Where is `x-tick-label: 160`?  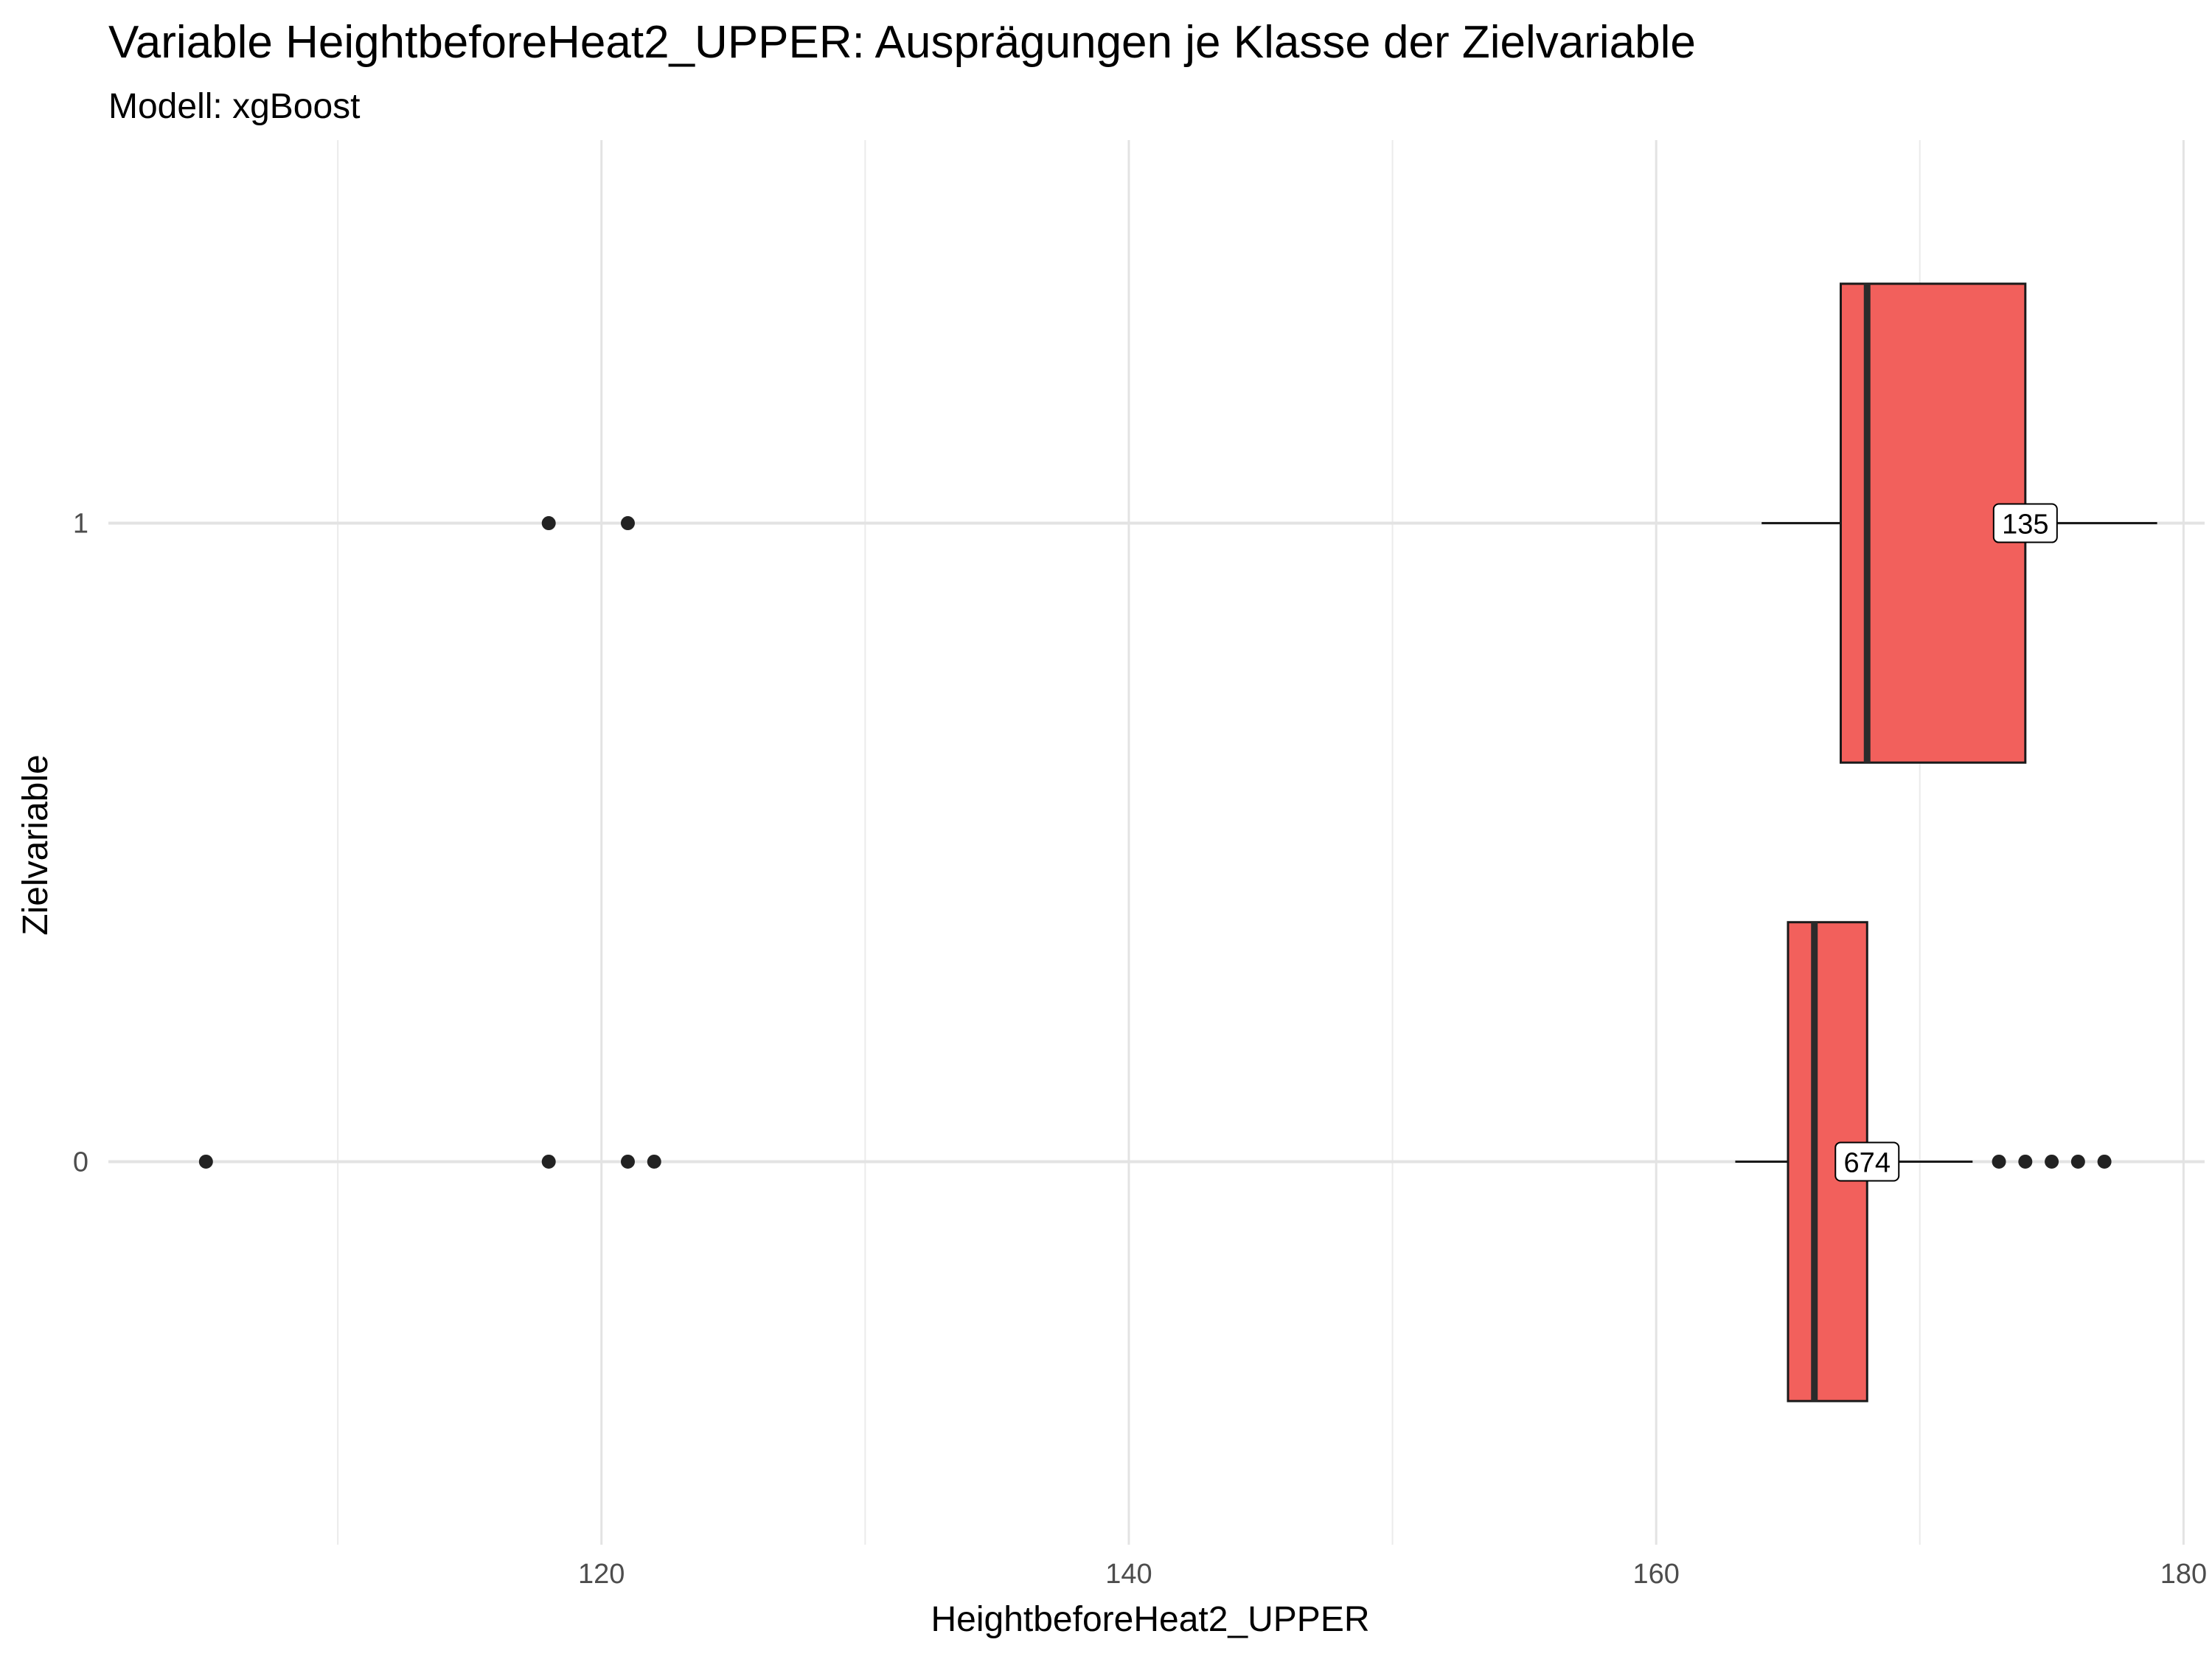
x-tick-label: 160 is located at coordinates (1655, 1574).